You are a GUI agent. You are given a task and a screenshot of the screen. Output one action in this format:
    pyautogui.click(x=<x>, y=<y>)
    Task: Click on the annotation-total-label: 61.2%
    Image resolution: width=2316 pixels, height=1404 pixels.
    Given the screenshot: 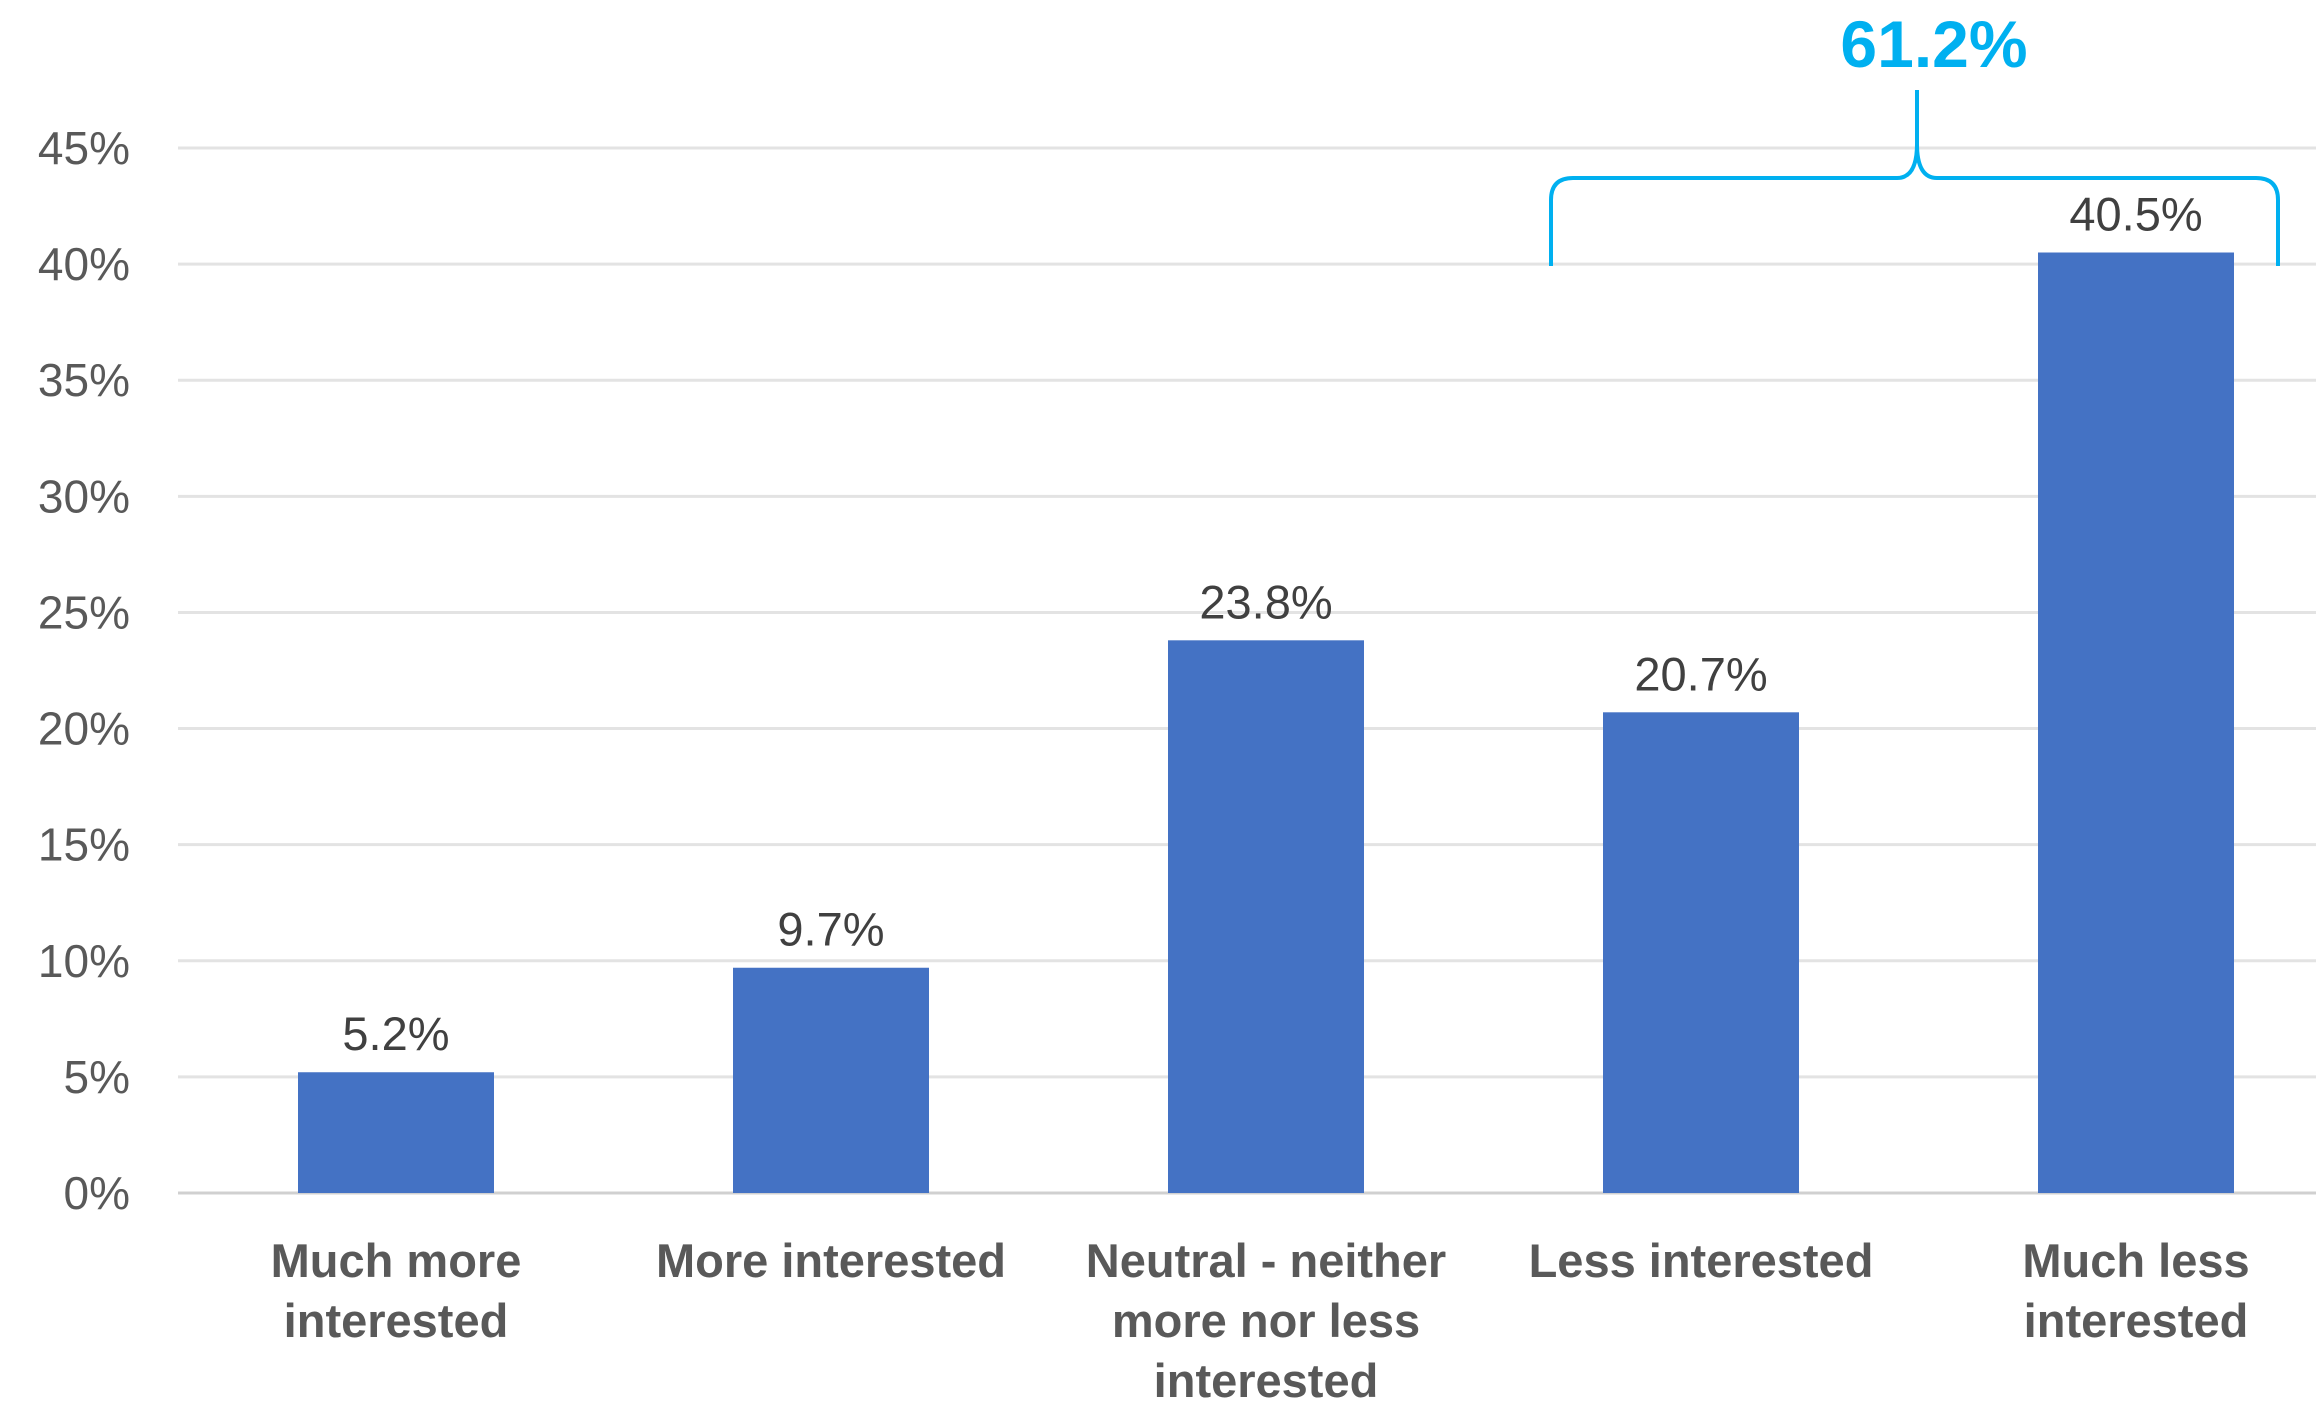 What is the action you would take?
    pyautogui.click(x=1933, y=44)
    